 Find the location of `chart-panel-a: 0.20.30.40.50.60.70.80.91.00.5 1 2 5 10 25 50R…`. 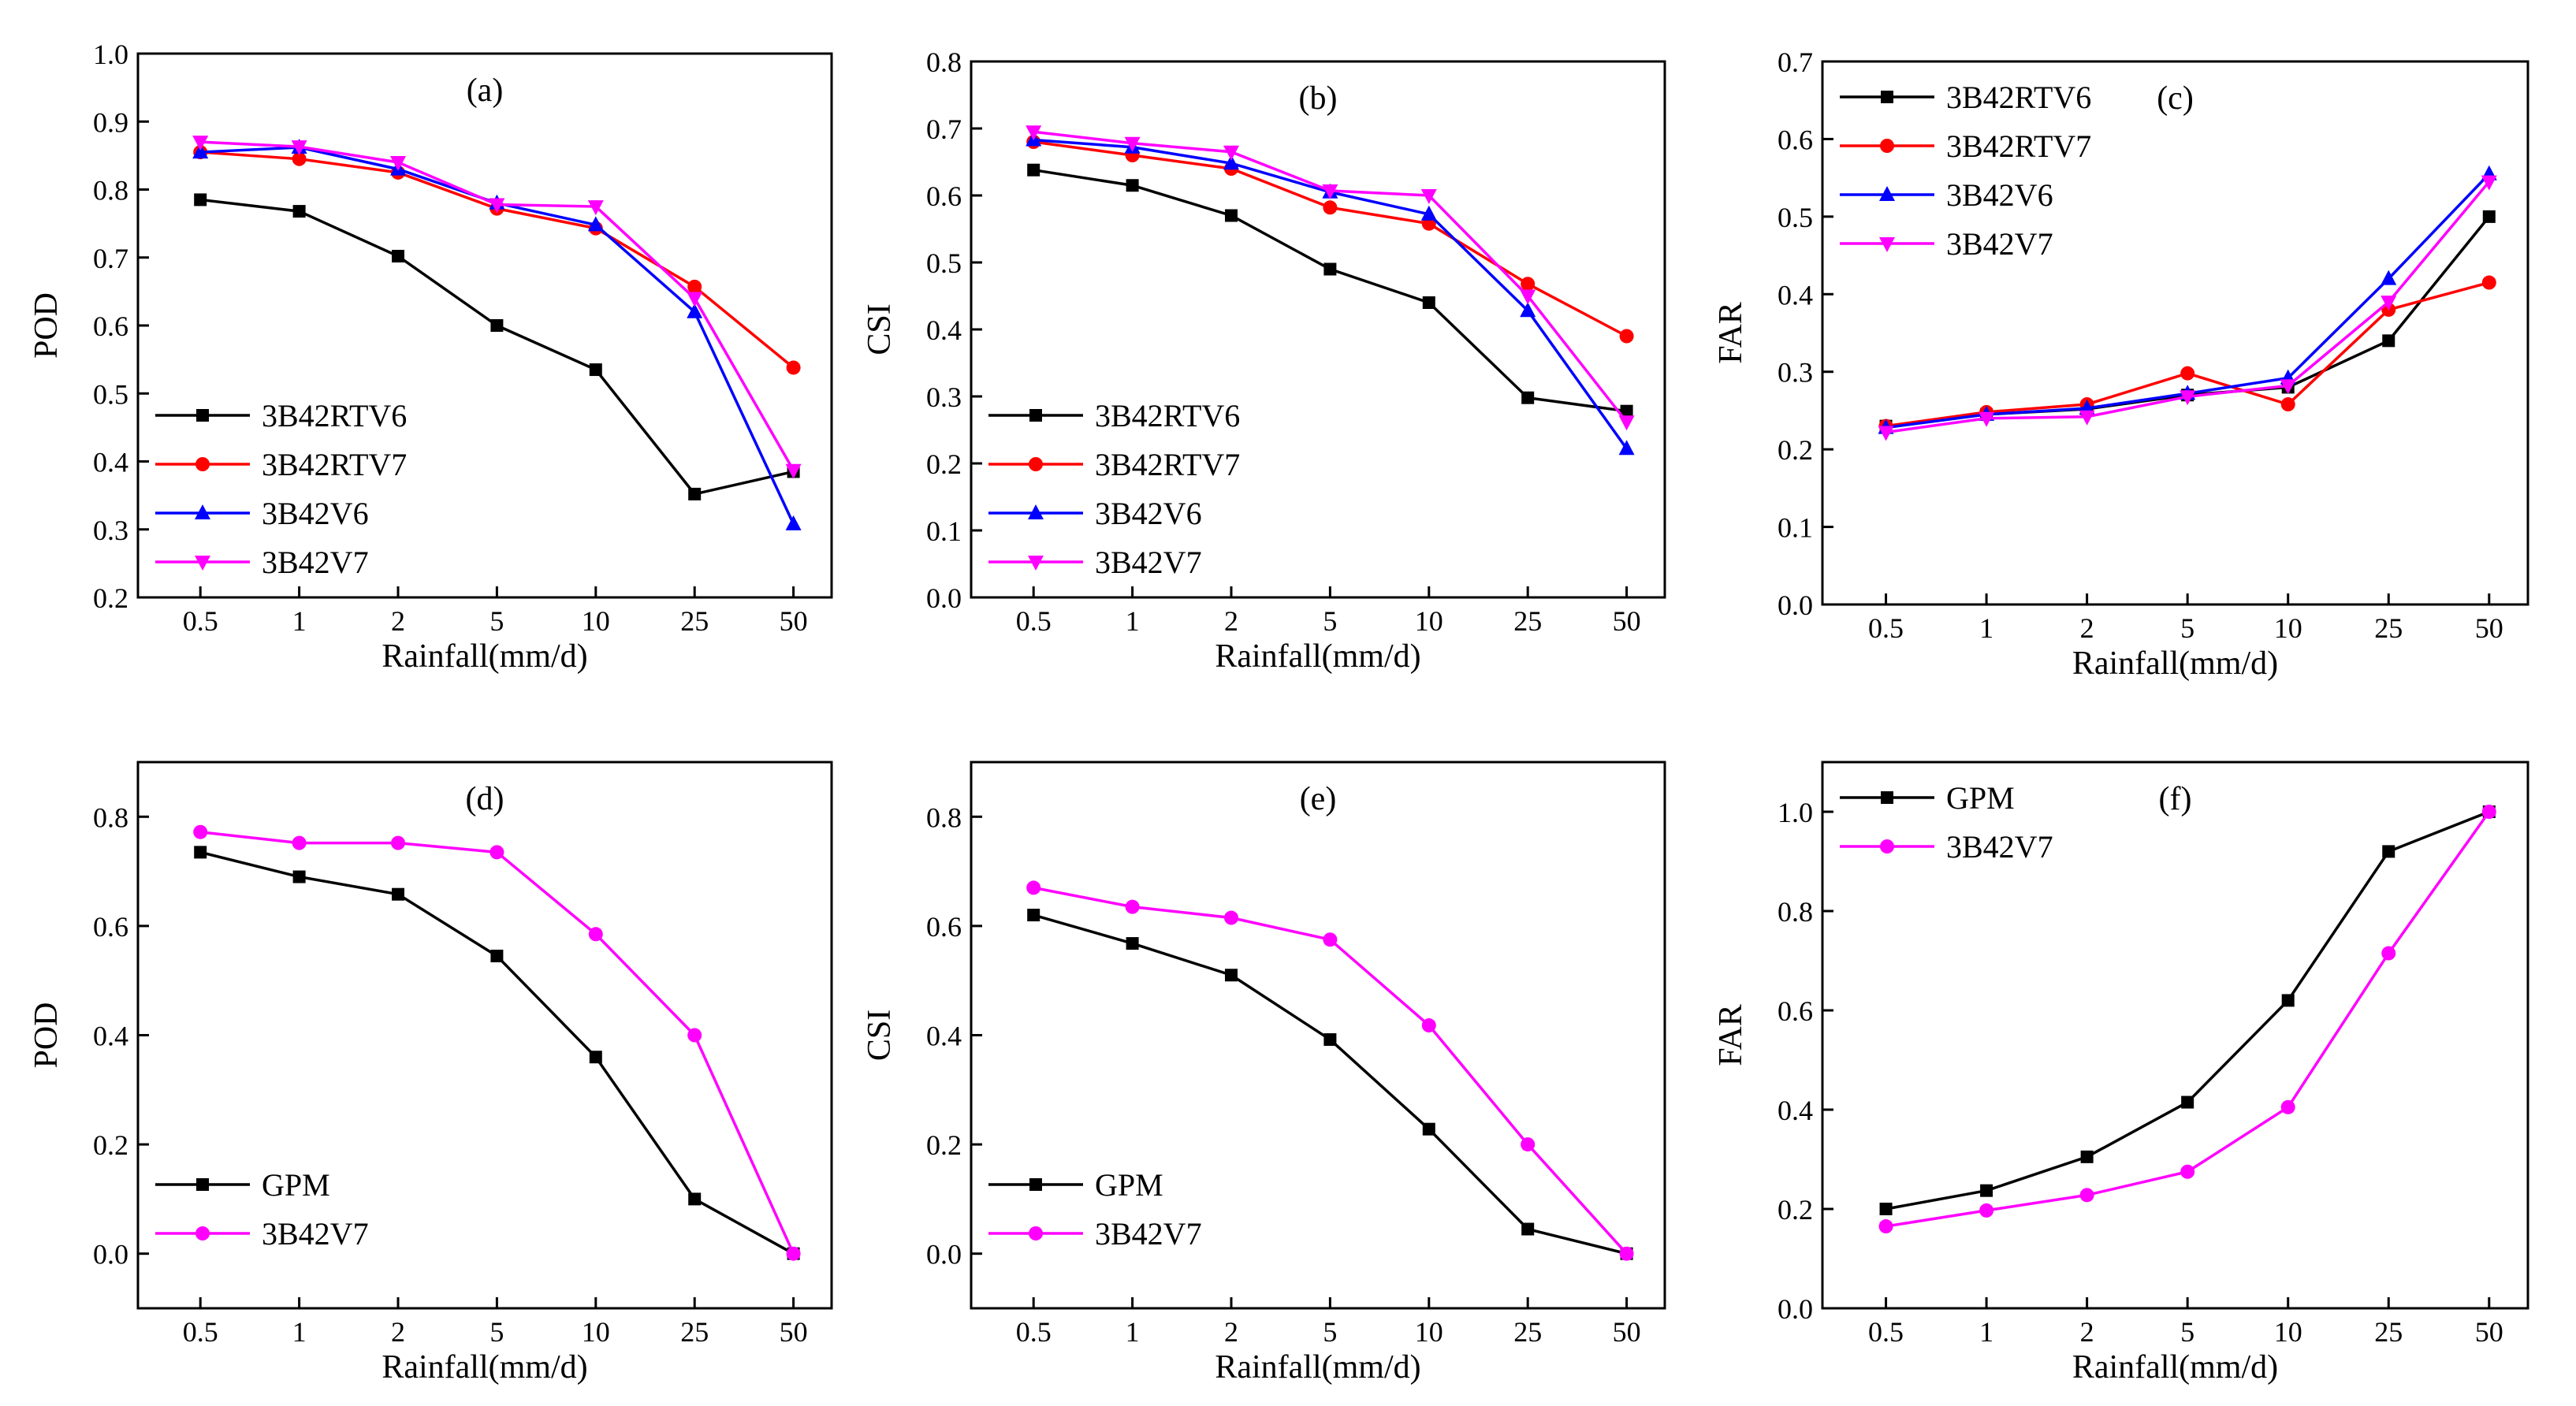

chart-panel-a: 0.20.30.40.50.60.70.80.91.00.5 1 2 5 10 25 50R… is located at coordinates (430, 357).